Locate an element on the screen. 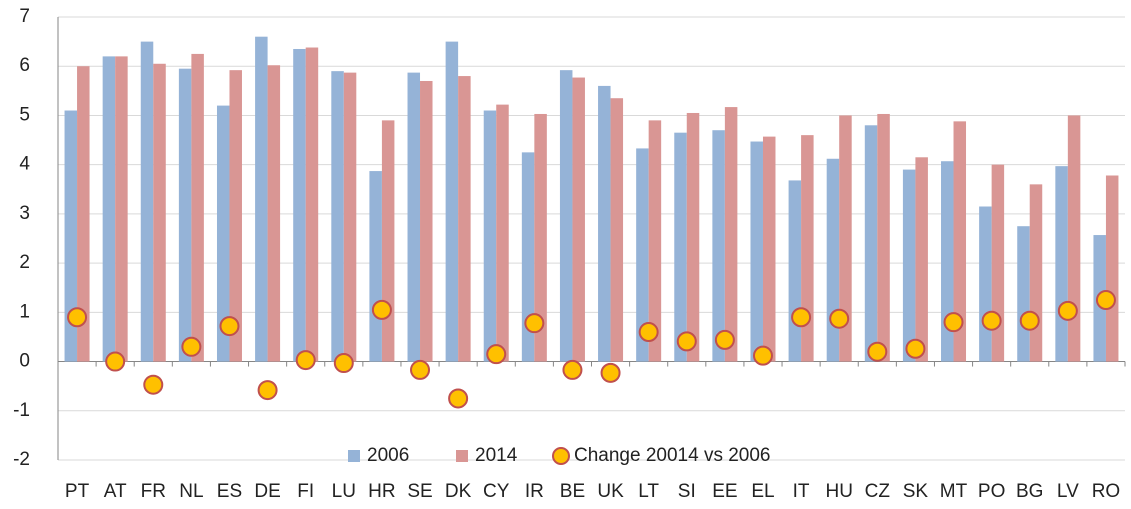 The width and height of the screenshot is (1131, 509). x-tick-label: BG is located at coordinates (1029, 491).